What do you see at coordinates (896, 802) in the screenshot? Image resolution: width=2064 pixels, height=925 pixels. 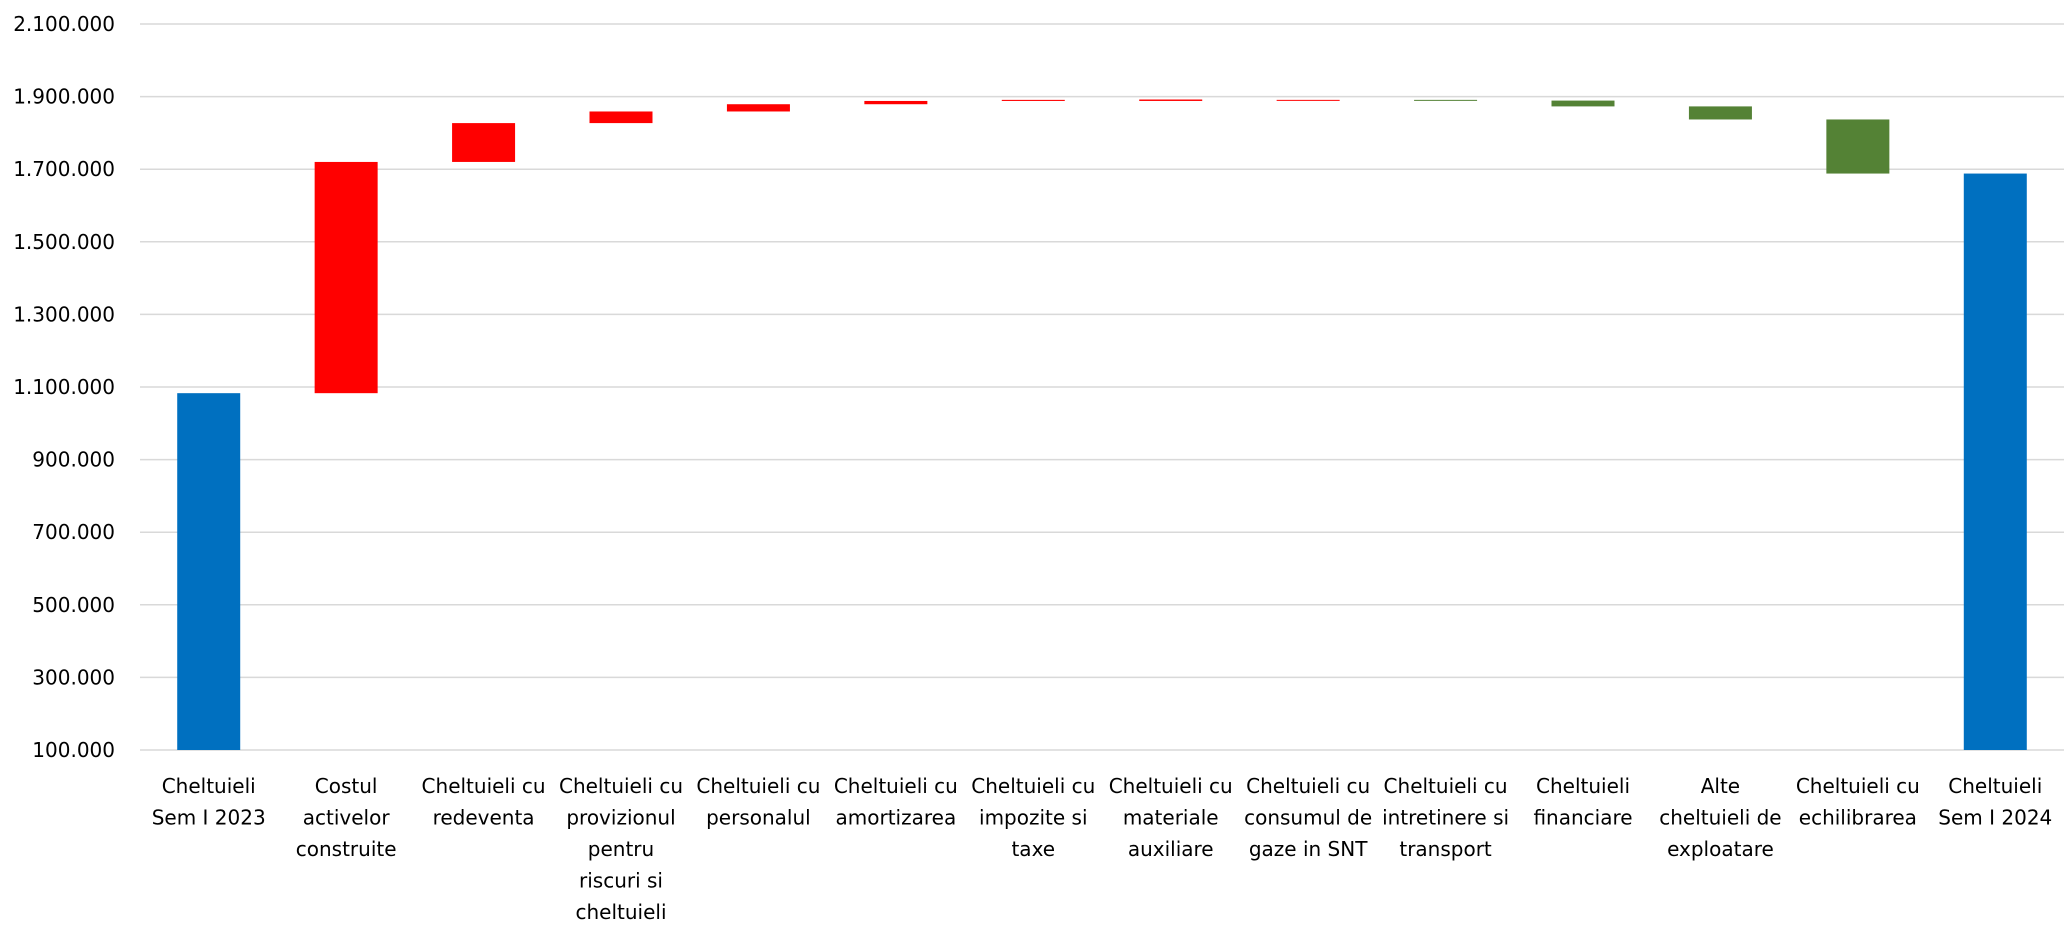 I see `x-tick-label: Cheltuieli cu amortizarea` at bounding box center [896, 802].